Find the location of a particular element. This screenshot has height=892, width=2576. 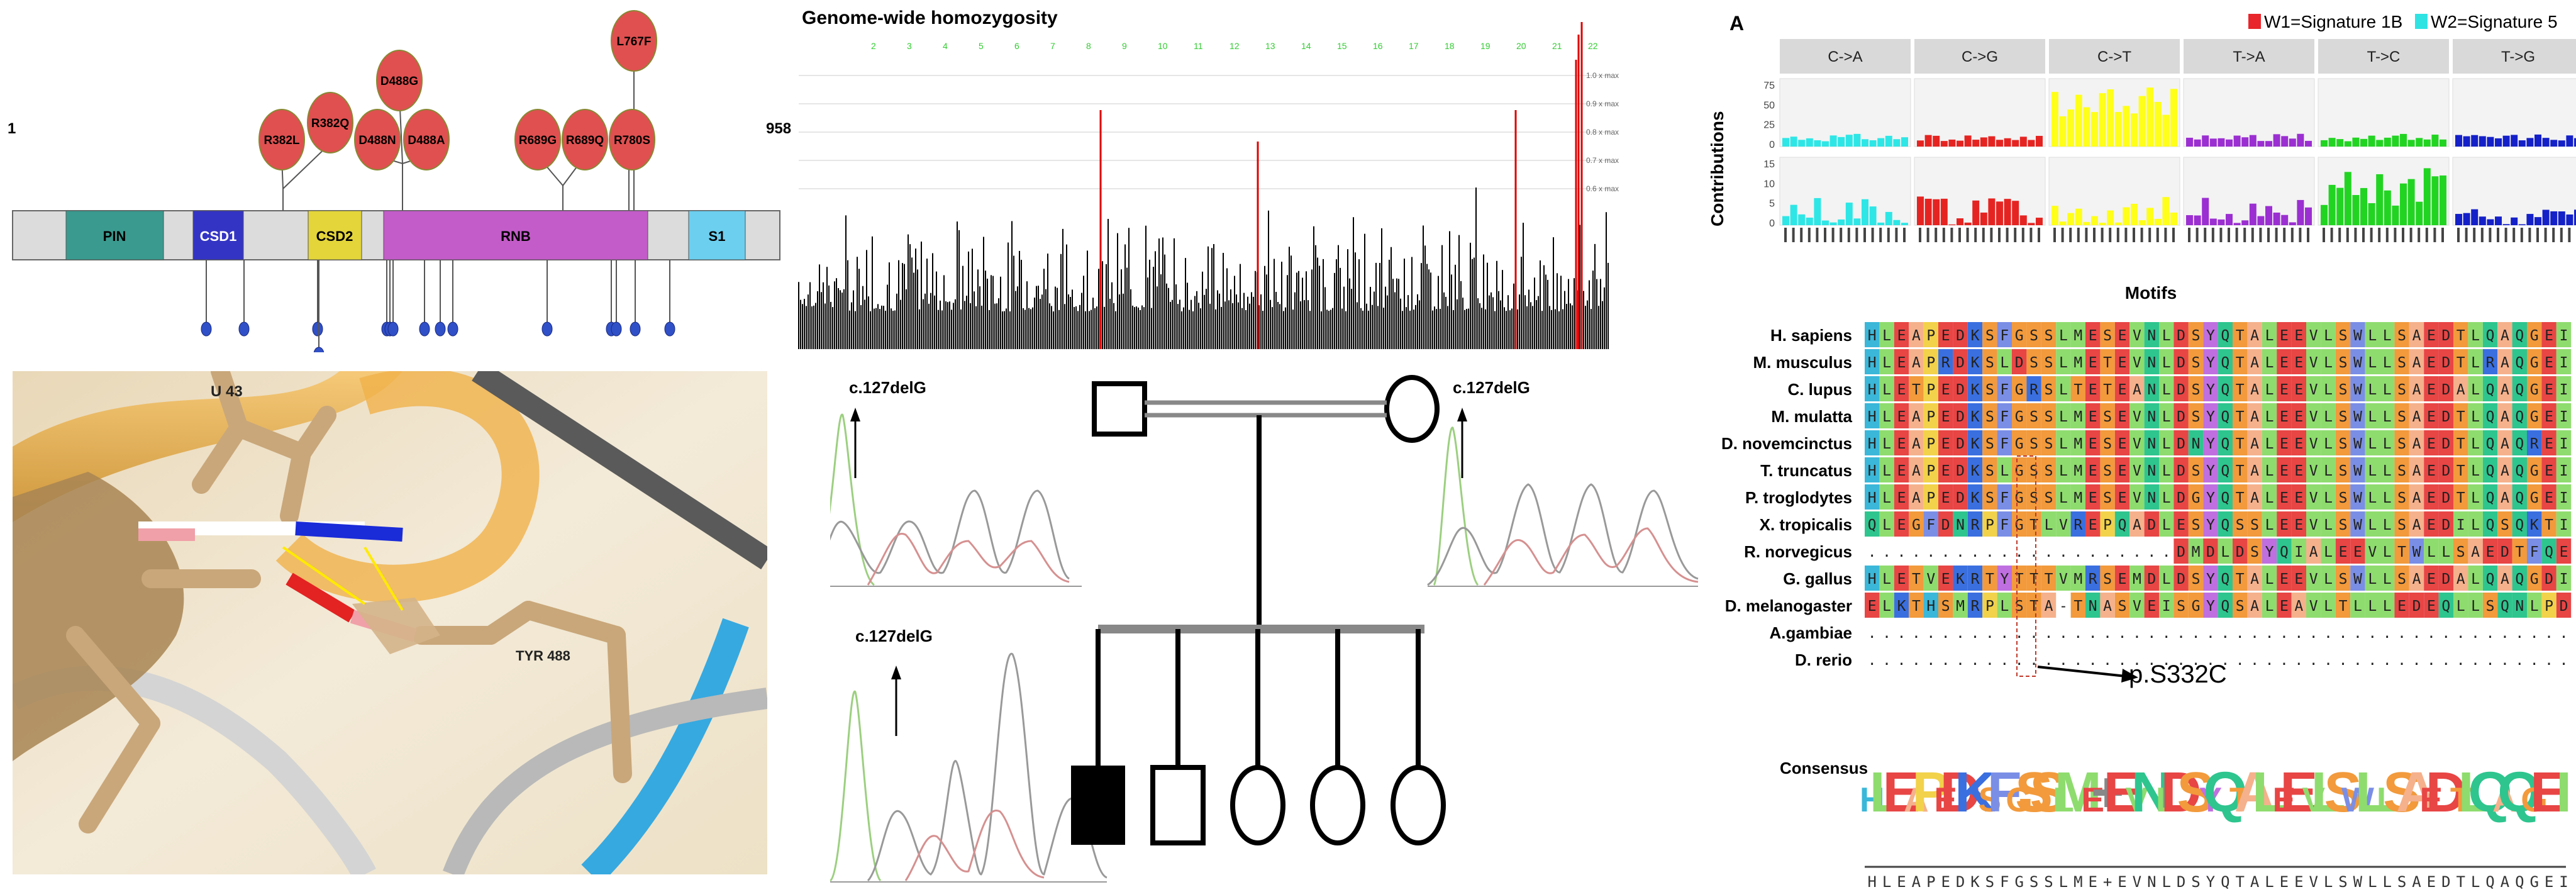

alignment-residue: I is located at coordinates (2564, 525).